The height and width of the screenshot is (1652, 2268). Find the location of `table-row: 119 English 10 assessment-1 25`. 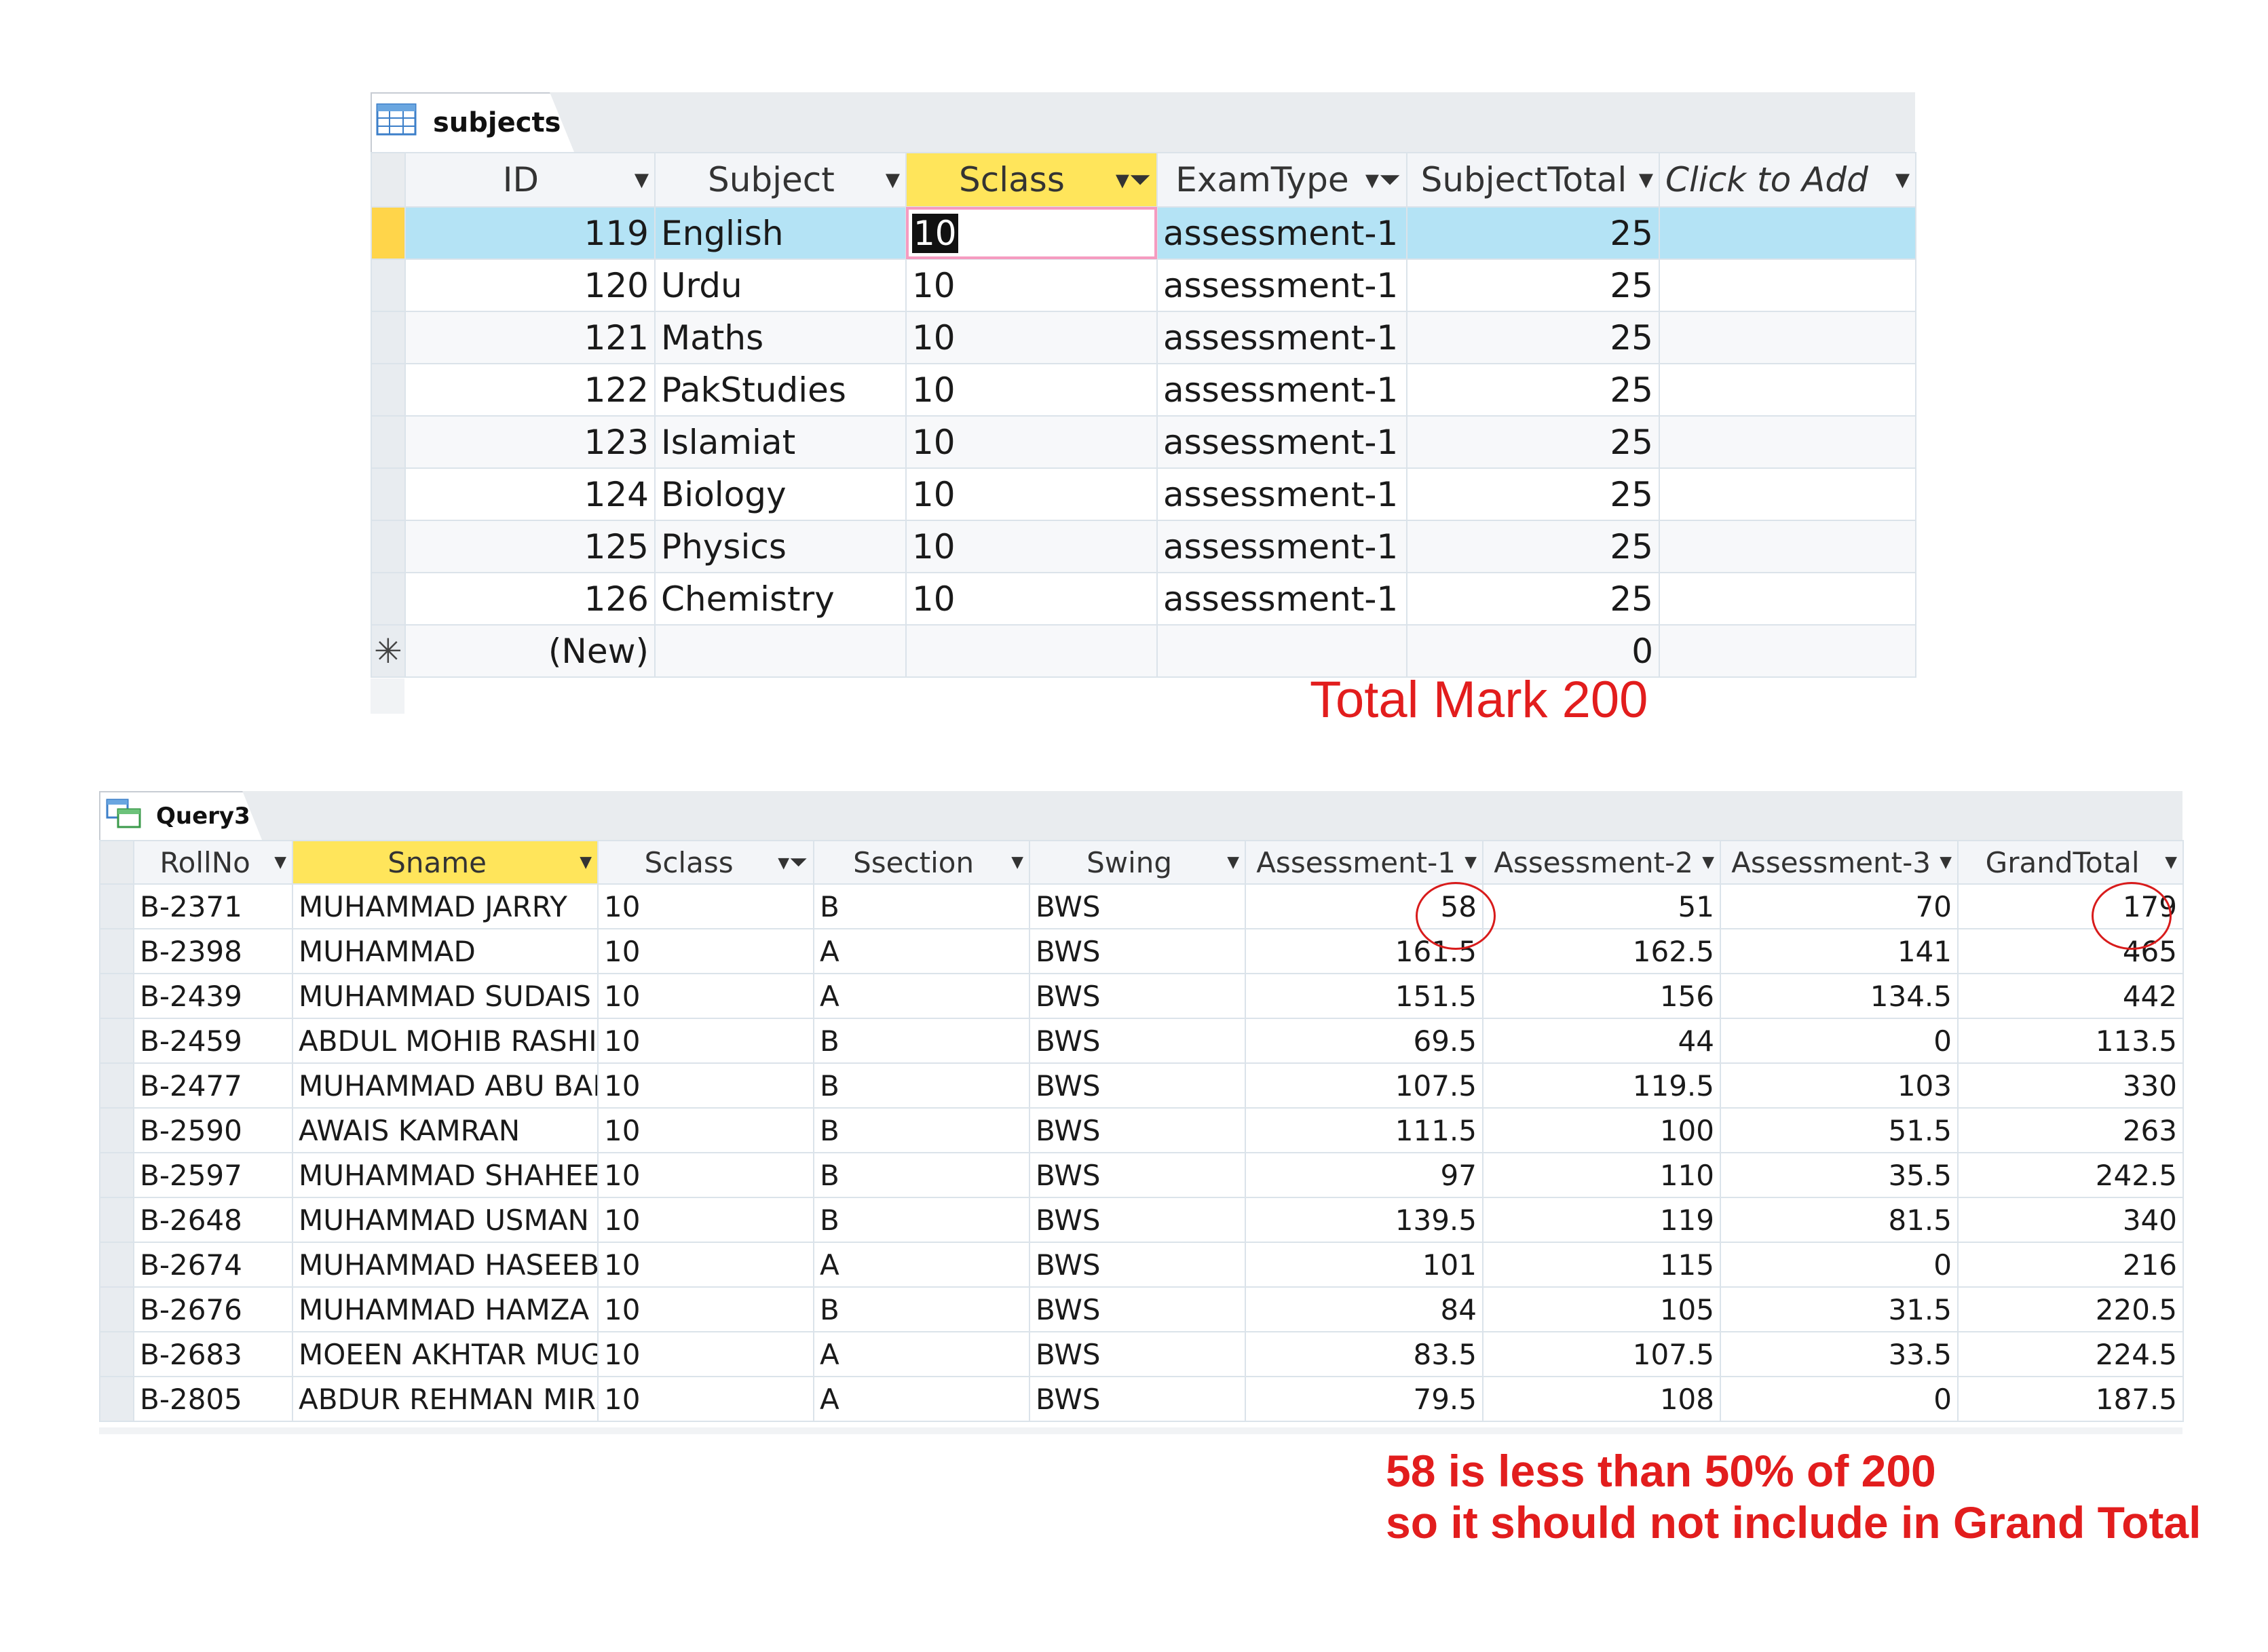

table-row: 119 English 10 assessment-1 25 is located at coordinates (1143, 233).